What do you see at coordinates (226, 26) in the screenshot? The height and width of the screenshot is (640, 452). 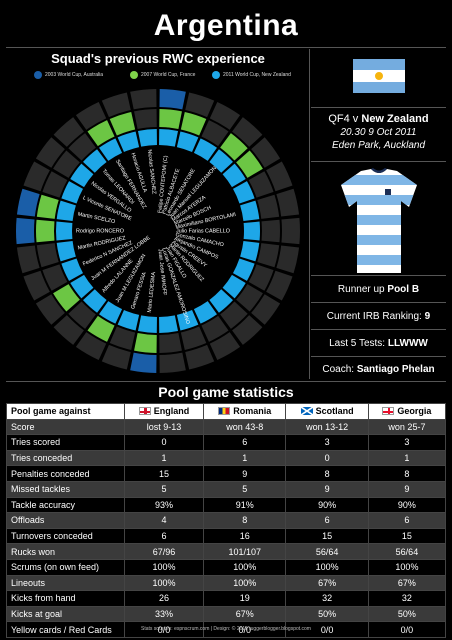 I see `header: Argentina` at bounding box center [226, 26].